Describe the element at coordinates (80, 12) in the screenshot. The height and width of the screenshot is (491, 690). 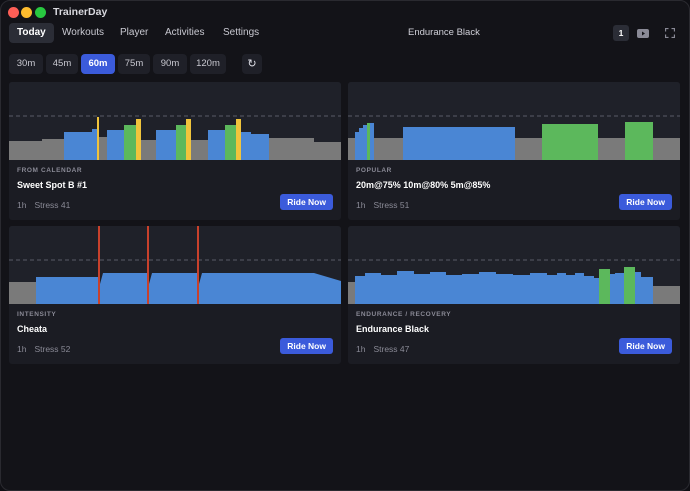
I see `app-title: TrainerDay` at that location.